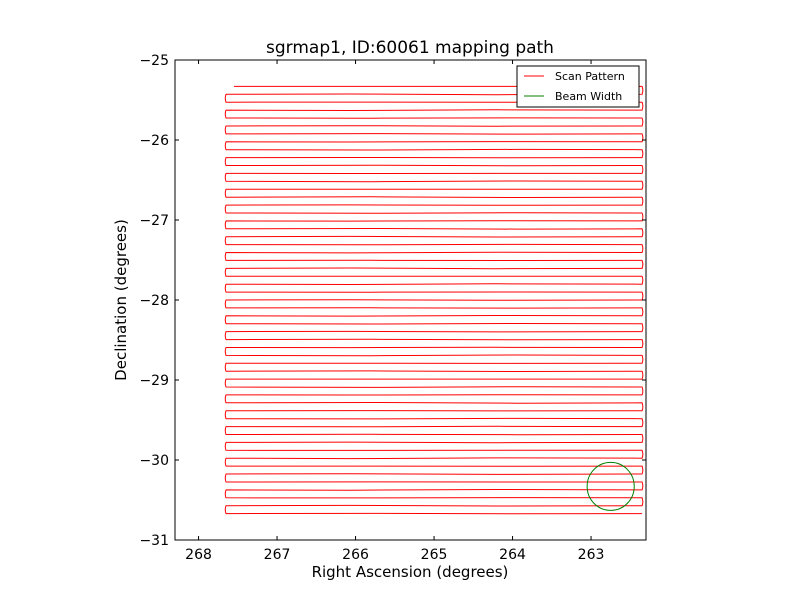  I want to click on legend-scan-label: Scan Pattern, so click(590, 76).